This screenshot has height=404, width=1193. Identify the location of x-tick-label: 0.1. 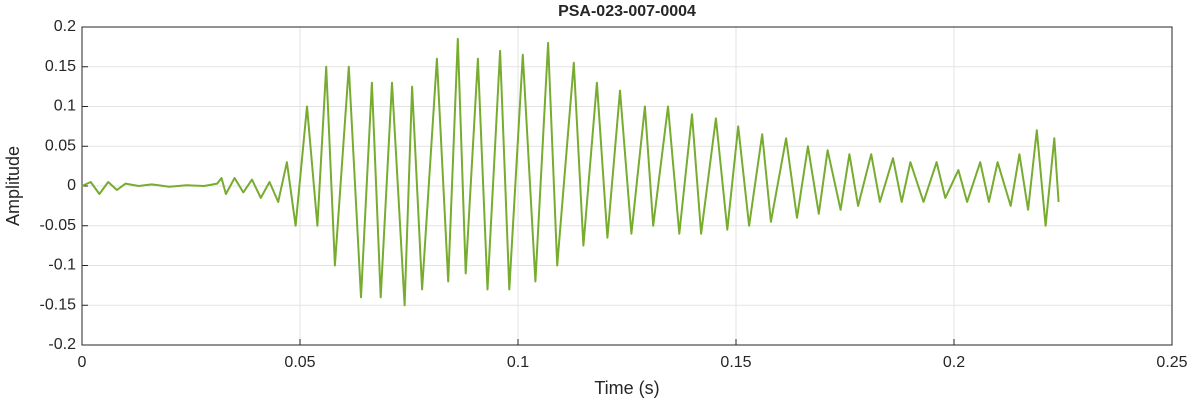
(518, 362).